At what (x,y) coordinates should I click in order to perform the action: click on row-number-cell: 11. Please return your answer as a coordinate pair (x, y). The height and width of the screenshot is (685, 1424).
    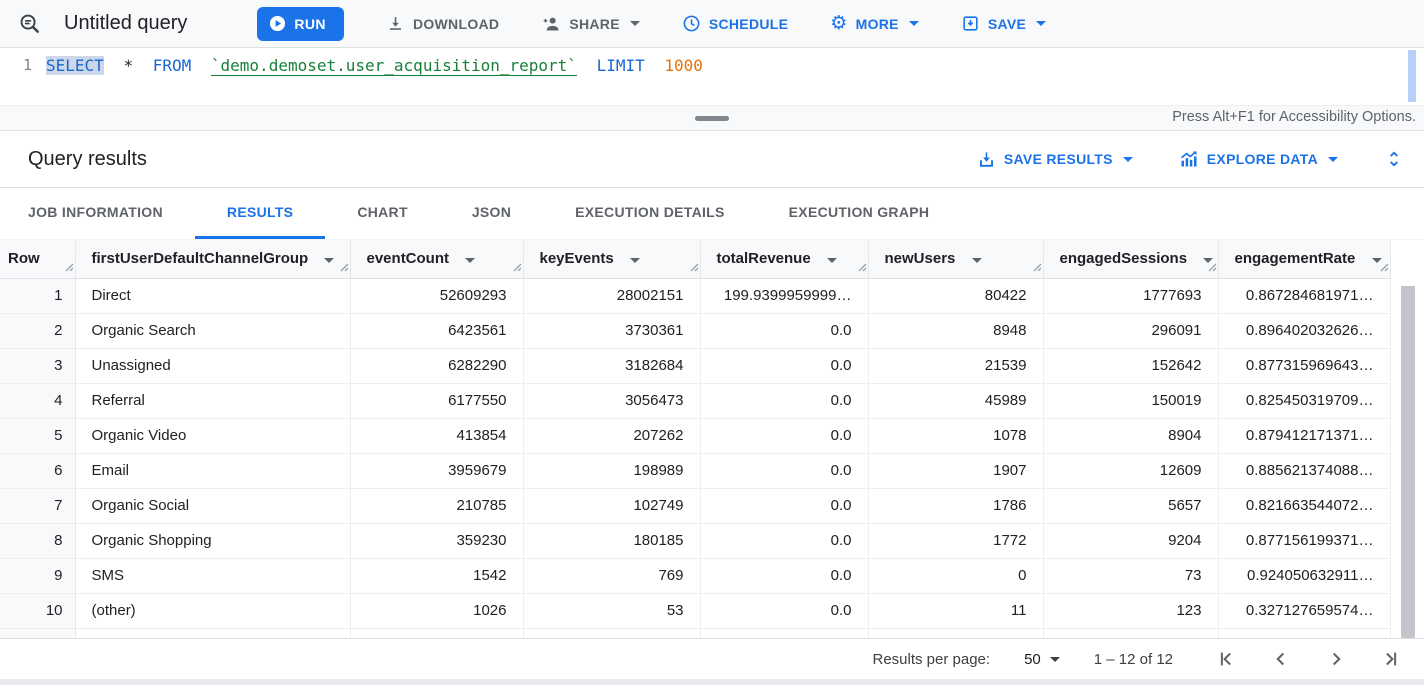
    Looking at the image, I should click on (38, 633).